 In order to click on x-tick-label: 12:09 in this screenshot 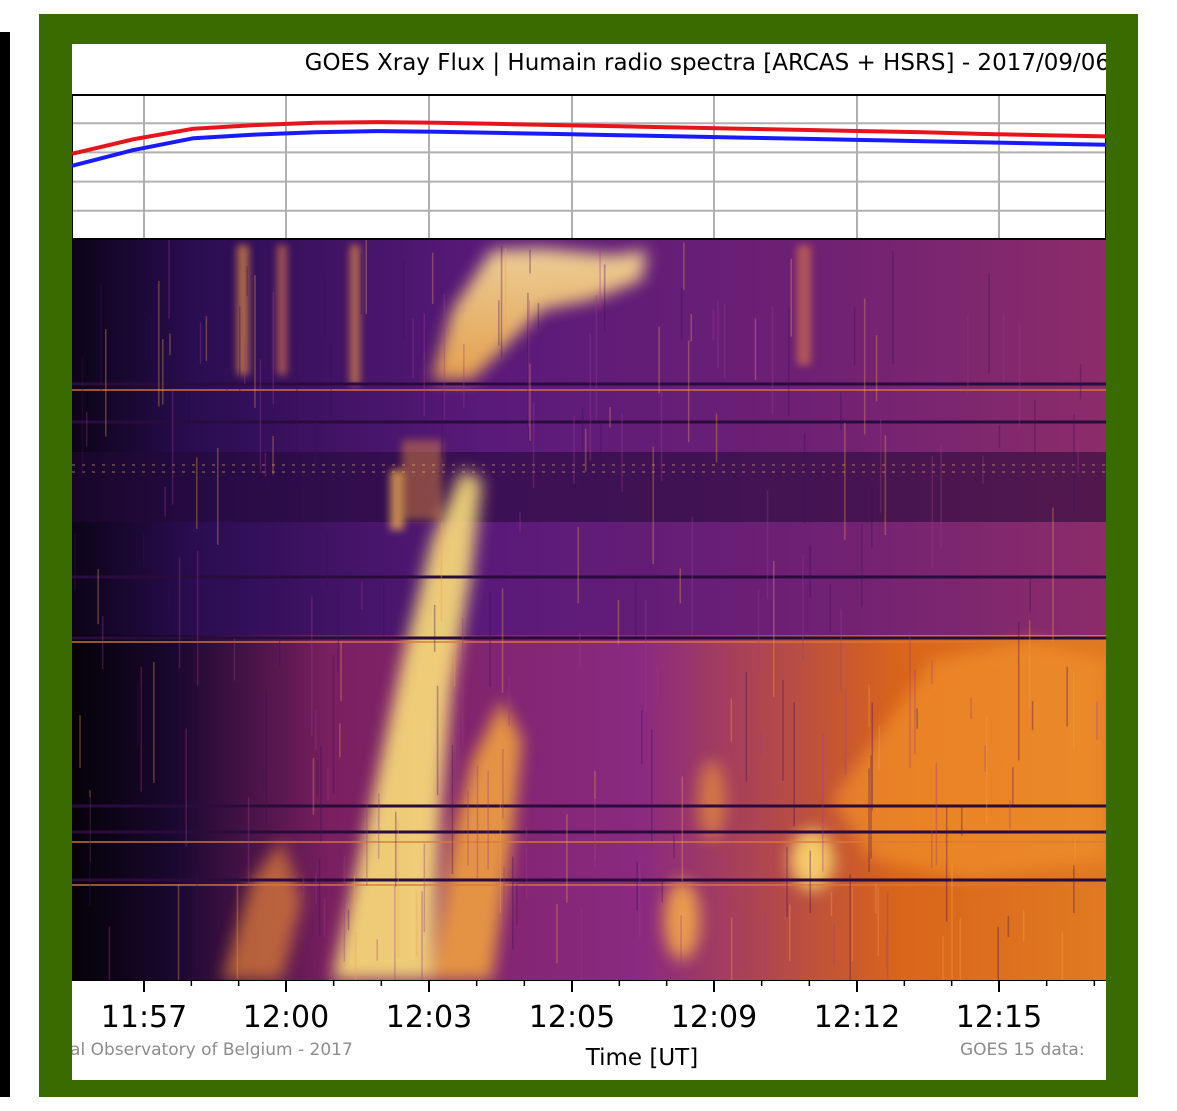, I will do `click(714, 1017)`.